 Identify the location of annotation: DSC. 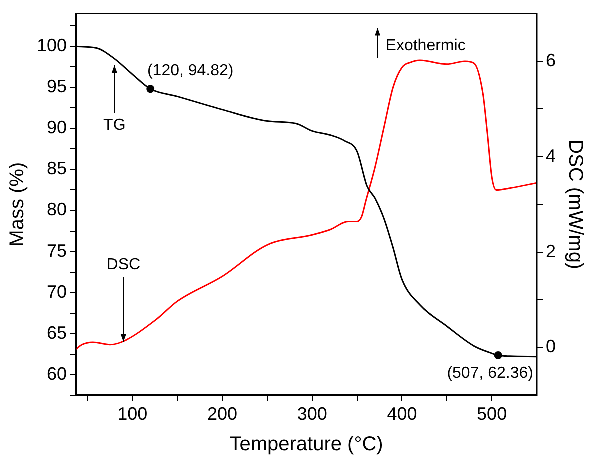
(123, 265).